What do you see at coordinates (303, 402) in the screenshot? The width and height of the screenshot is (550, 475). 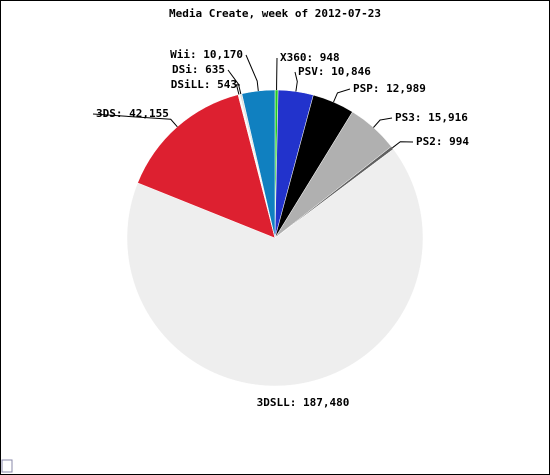 I see `slice-label: 3DSLL: 187,480` at bounding box center [303, 402].